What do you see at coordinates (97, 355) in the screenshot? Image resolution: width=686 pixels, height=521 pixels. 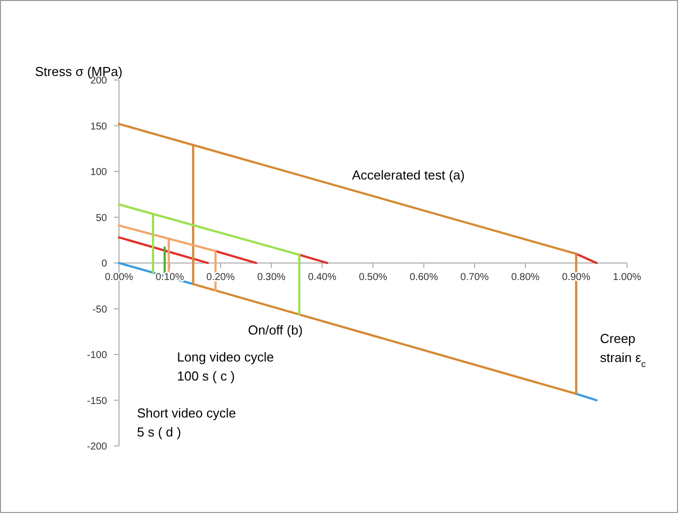 I see `y-tick-label: -100` at bounding box center [97, 355].